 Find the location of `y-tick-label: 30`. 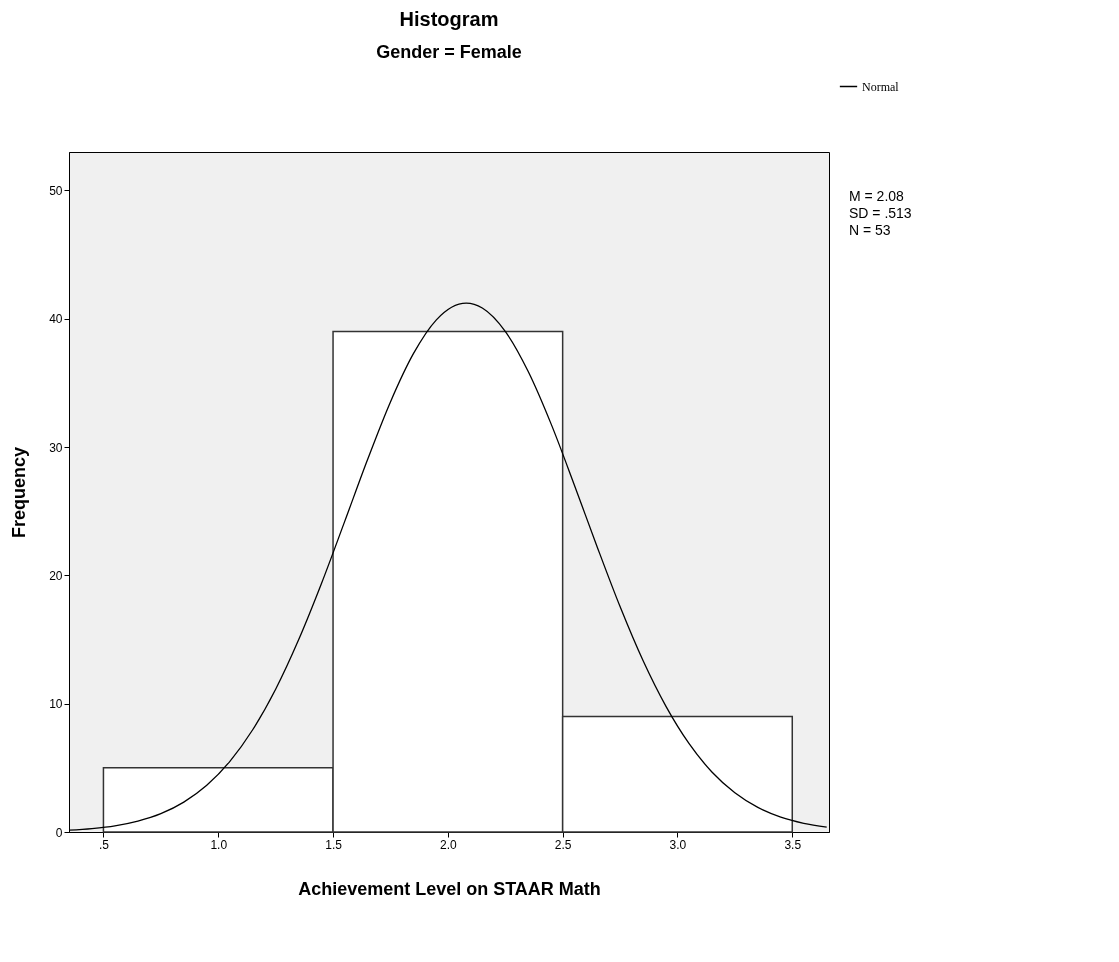

y-tick-label: 30 is located at coordinates (56, 447).